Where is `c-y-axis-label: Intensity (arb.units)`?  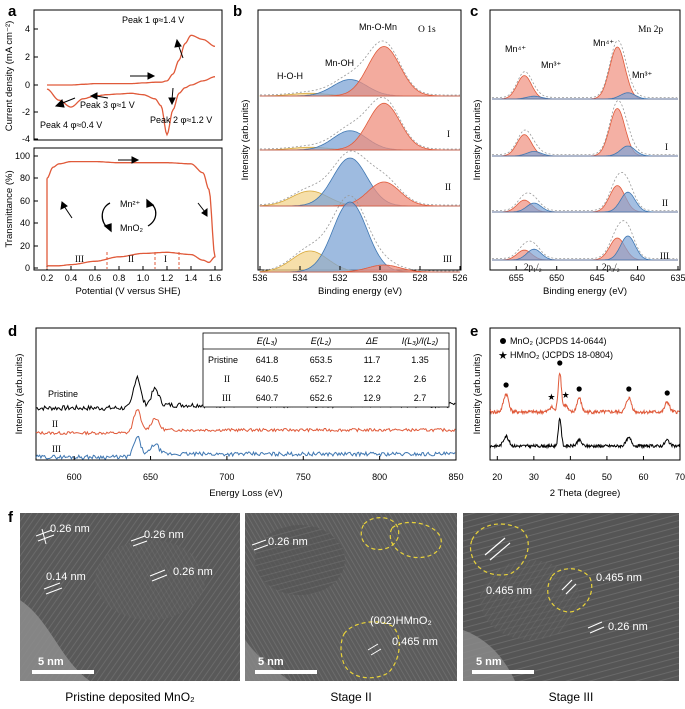 c-y-axis-label: Intensity (arb.units) is located at coordinates (477, 140).